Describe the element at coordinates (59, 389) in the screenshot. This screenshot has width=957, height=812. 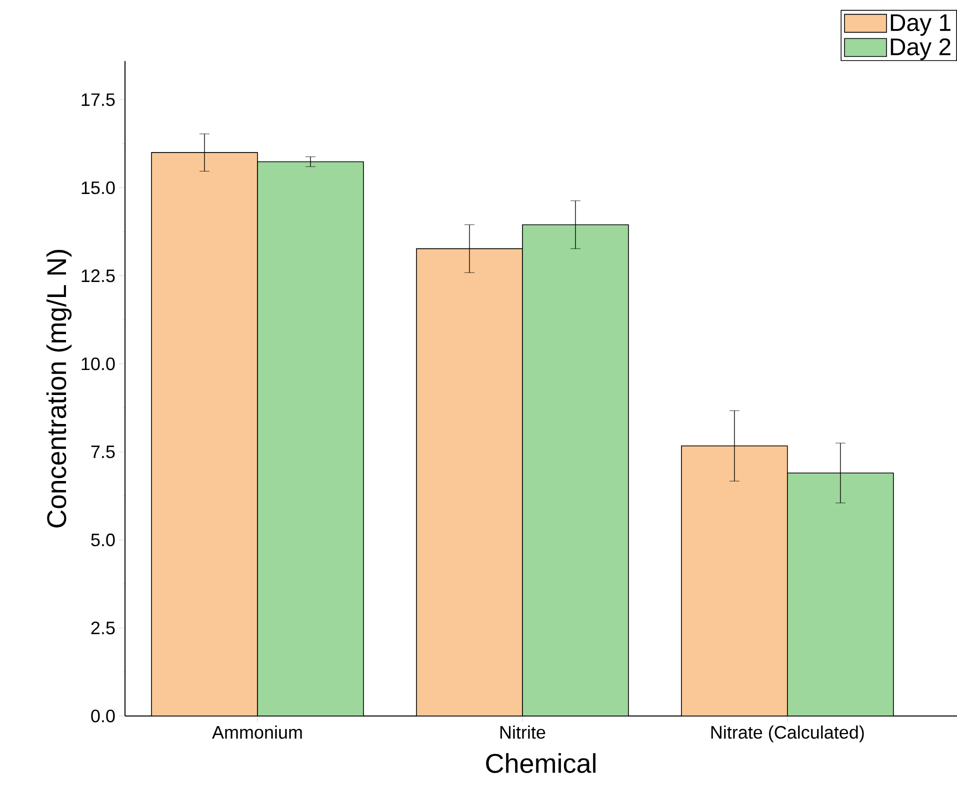
I see `y-axis-title: Concentration (mg/L N)` at that location.